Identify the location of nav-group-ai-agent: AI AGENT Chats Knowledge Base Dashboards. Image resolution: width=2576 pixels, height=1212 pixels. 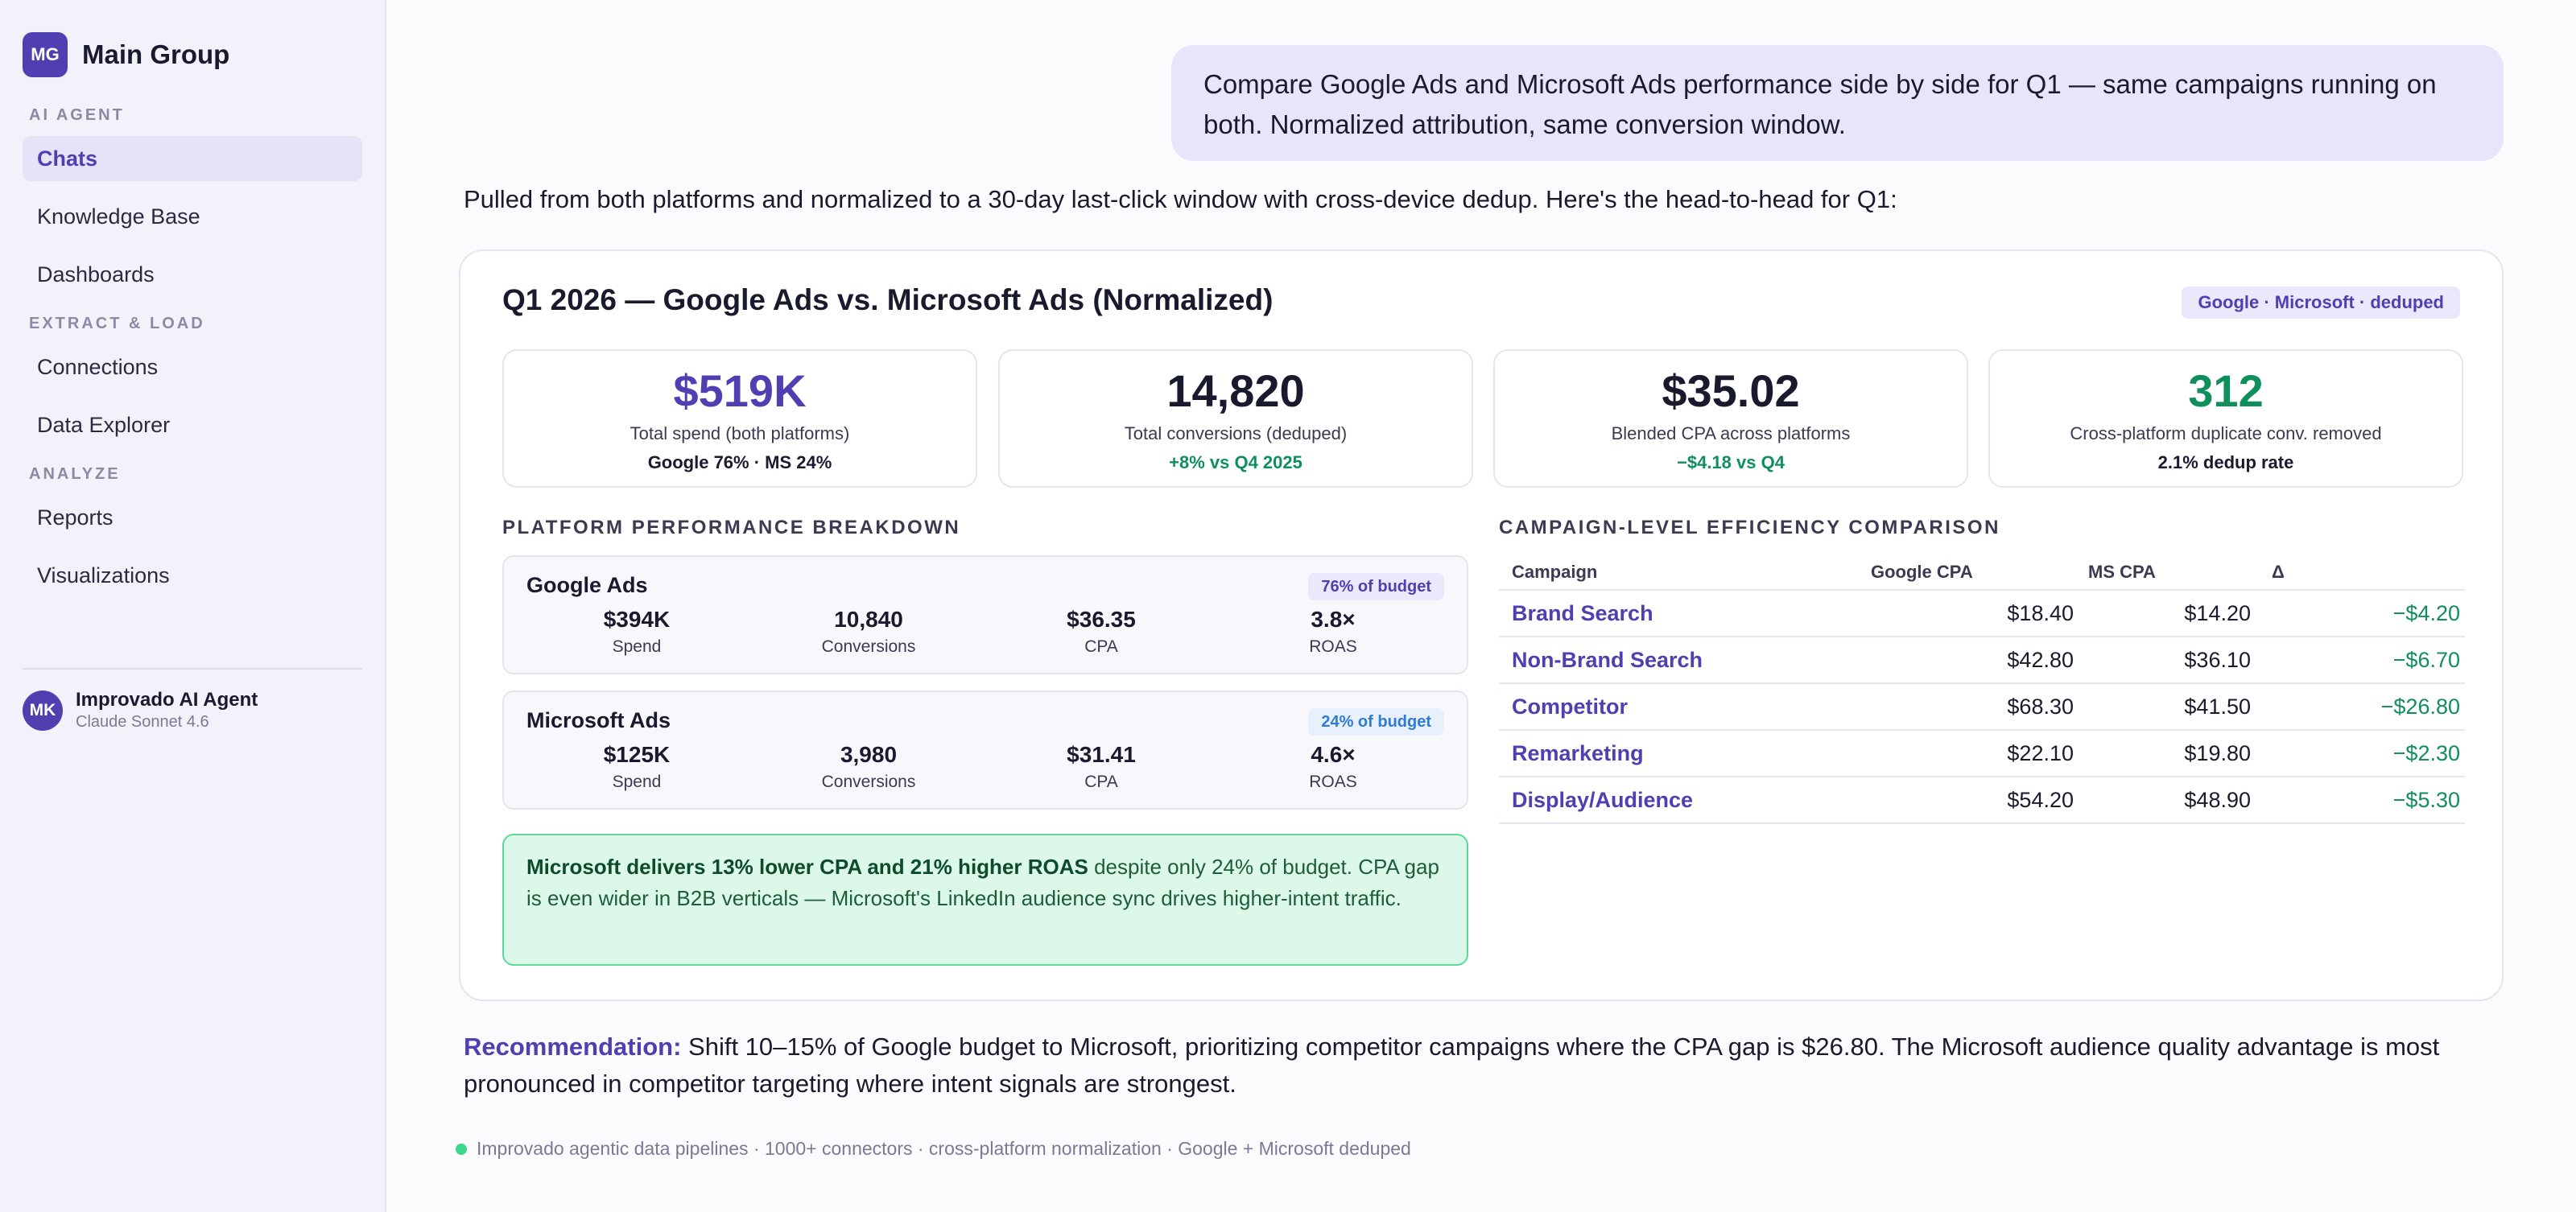
(192, 201).